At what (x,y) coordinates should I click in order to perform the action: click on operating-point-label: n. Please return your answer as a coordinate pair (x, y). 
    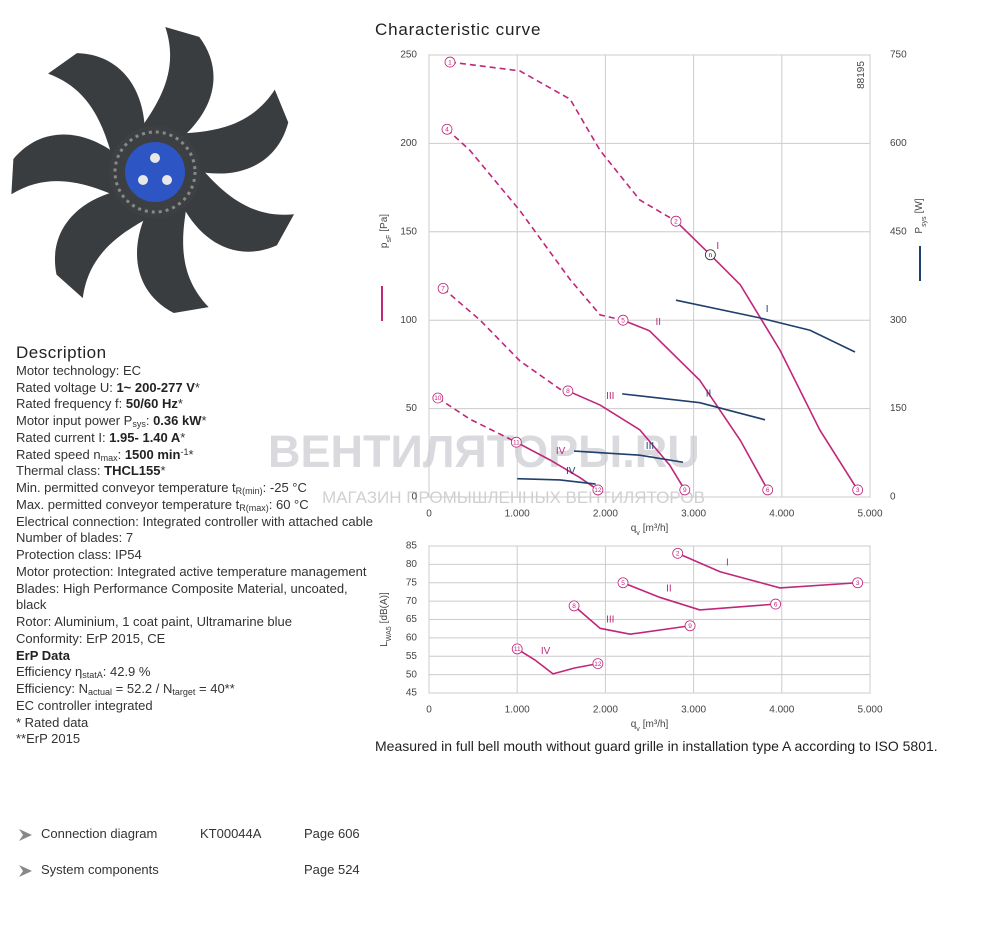
    Looking at the image, I should click on (711, 255).